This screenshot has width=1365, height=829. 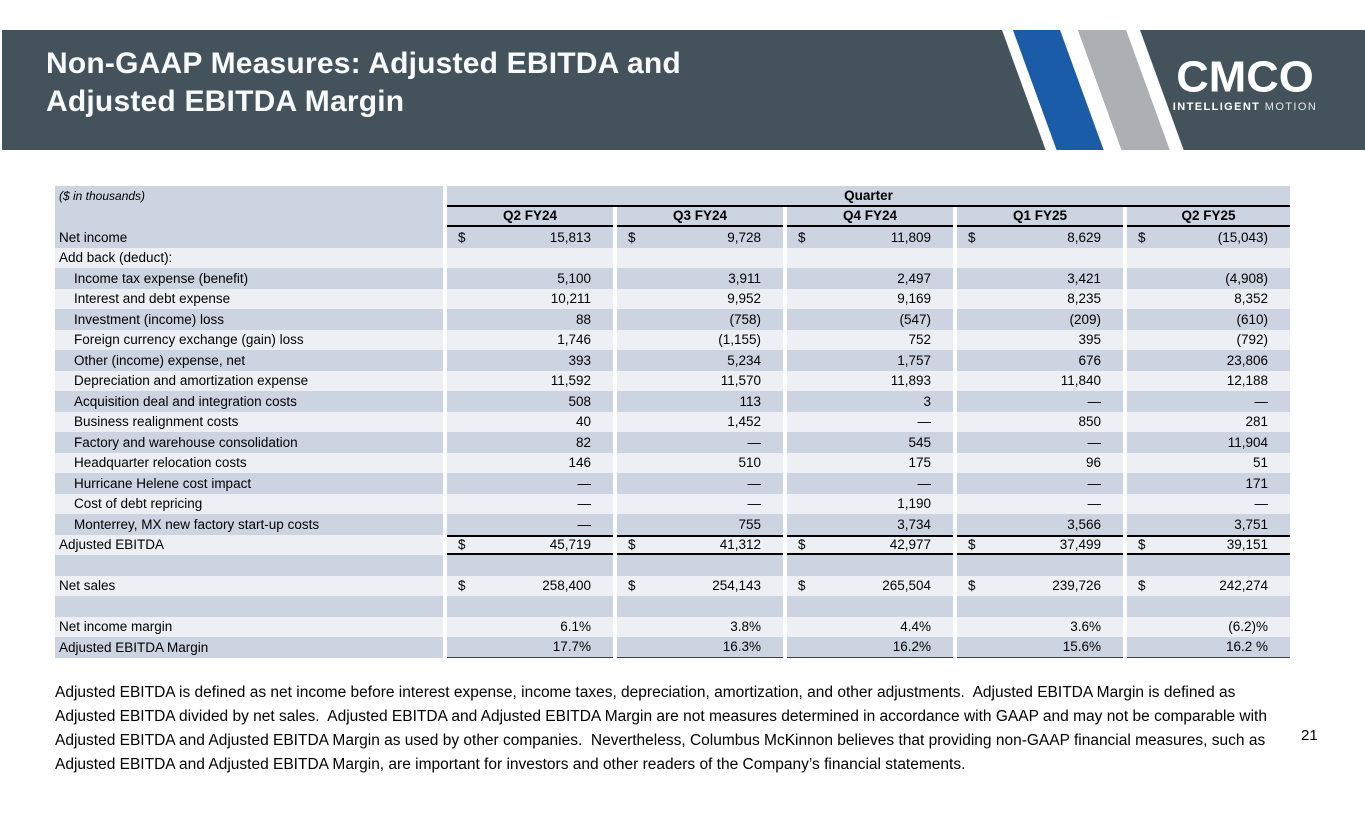 I want to click on row-label-adjusted-ebitda-margin: Adjusted EBITDA Margin, so click(x=249, y=647).